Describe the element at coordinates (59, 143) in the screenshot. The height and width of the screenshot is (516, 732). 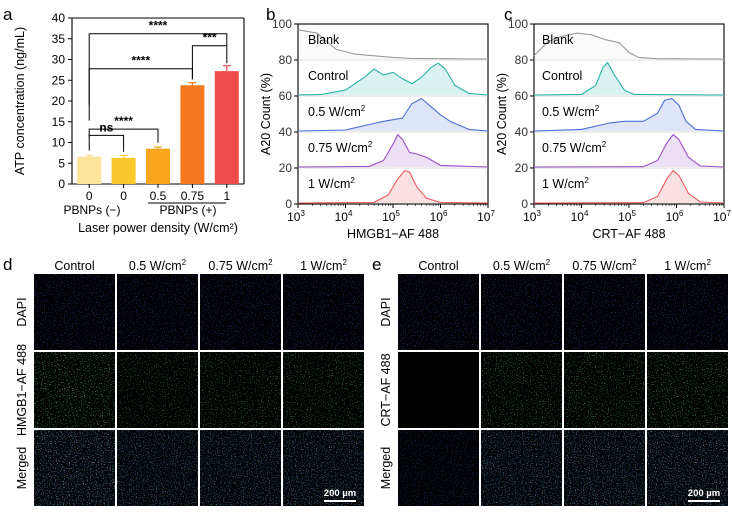
I see `y-tick-label: 10` at that location.